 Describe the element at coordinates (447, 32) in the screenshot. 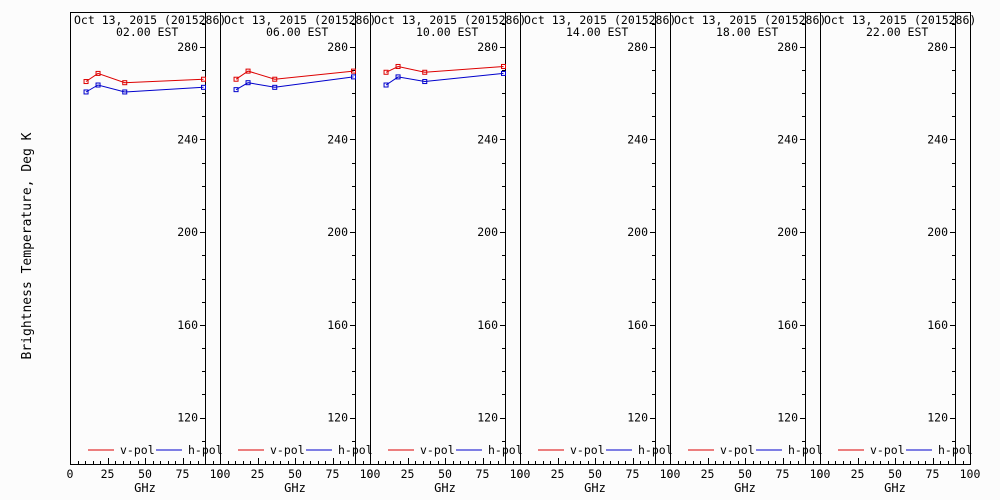

I see `panel-subtitle: 10.00 EST` at that location.